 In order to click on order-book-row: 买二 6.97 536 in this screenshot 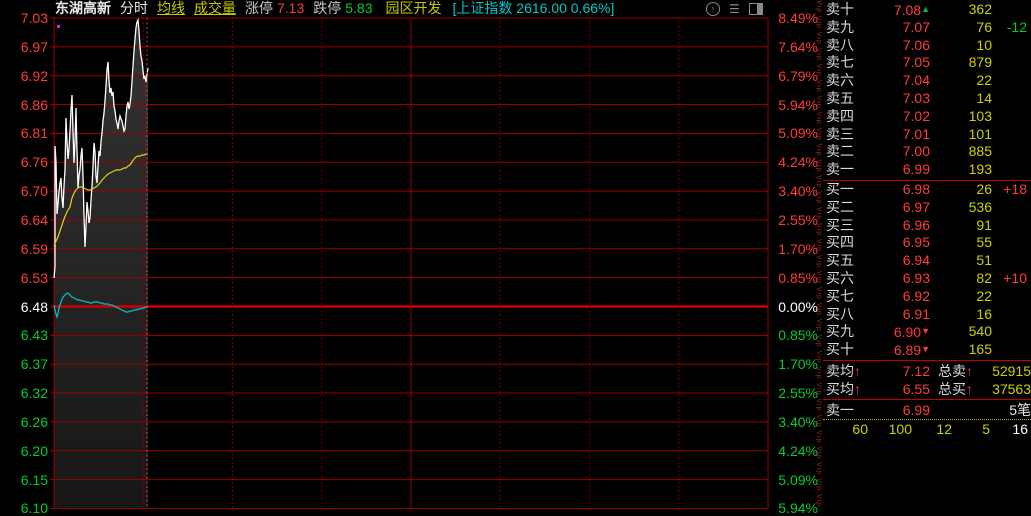, I will do `click(927, 208)`.